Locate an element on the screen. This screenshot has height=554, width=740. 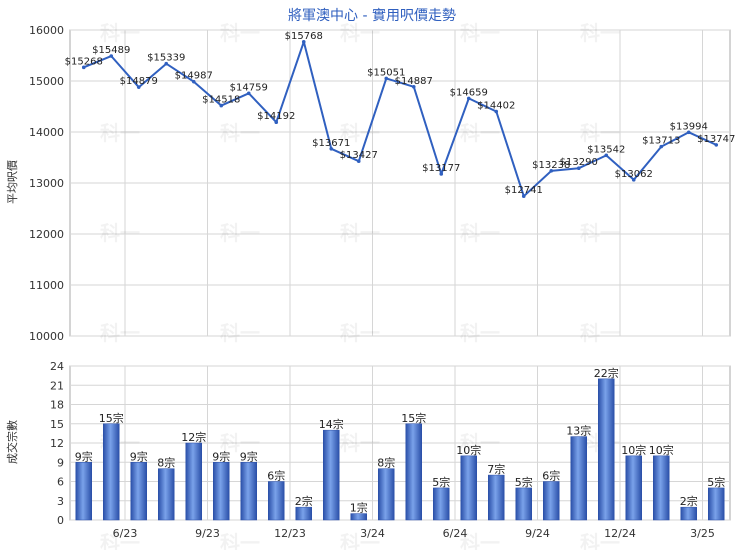
line-y-tick-label: 14000 is located at coordinates (46, 132).